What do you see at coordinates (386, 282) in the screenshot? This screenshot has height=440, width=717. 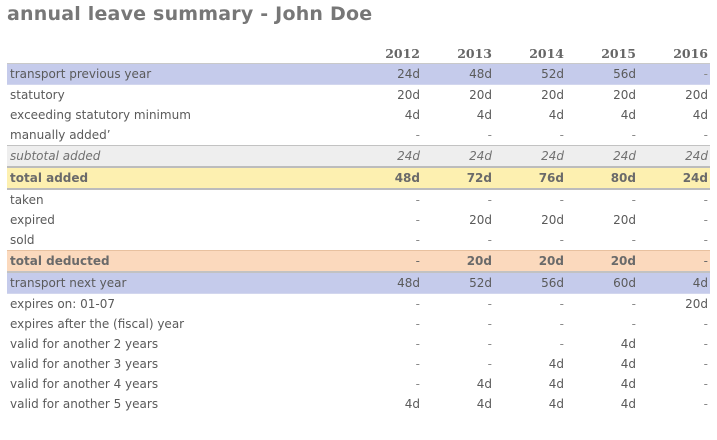 I see `cell-2012: 48d` at bounding box center [386, 282].